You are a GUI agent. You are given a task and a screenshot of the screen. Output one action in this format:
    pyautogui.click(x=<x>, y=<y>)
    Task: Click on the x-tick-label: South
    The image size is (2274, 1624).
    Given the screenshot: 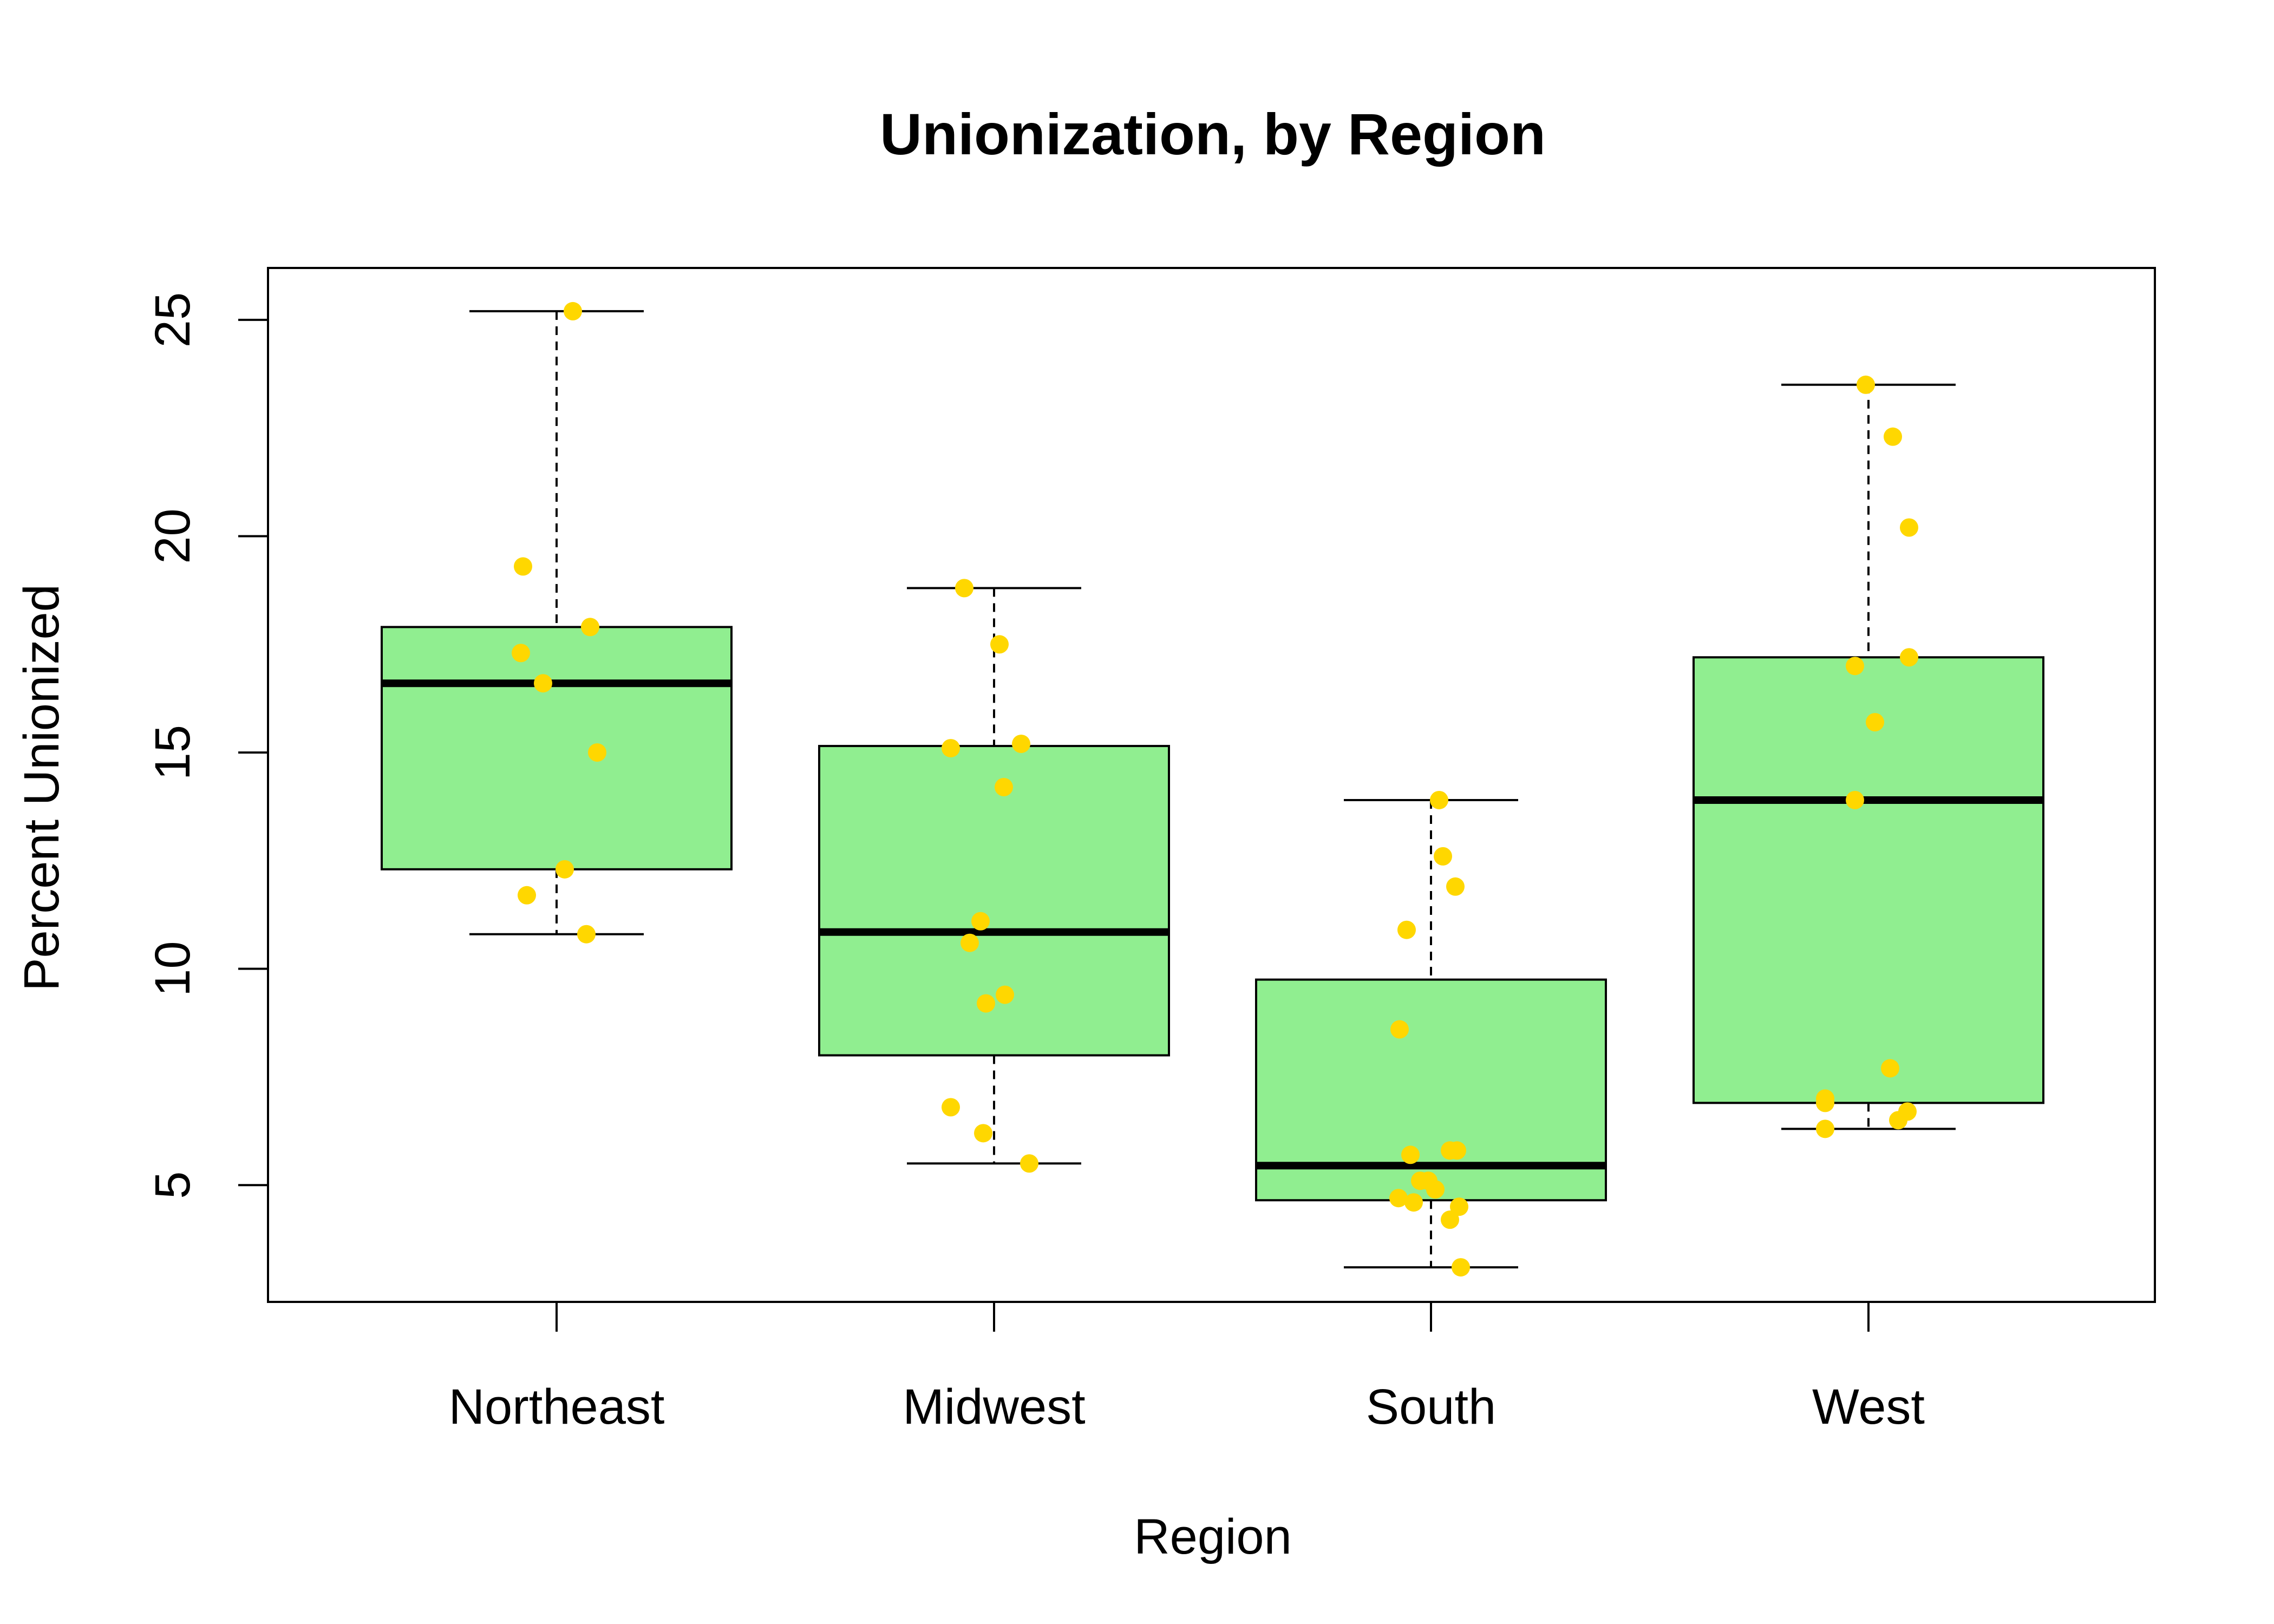 What is the action you would take?
    pyautogui.click(x=1431, y=1407)
    